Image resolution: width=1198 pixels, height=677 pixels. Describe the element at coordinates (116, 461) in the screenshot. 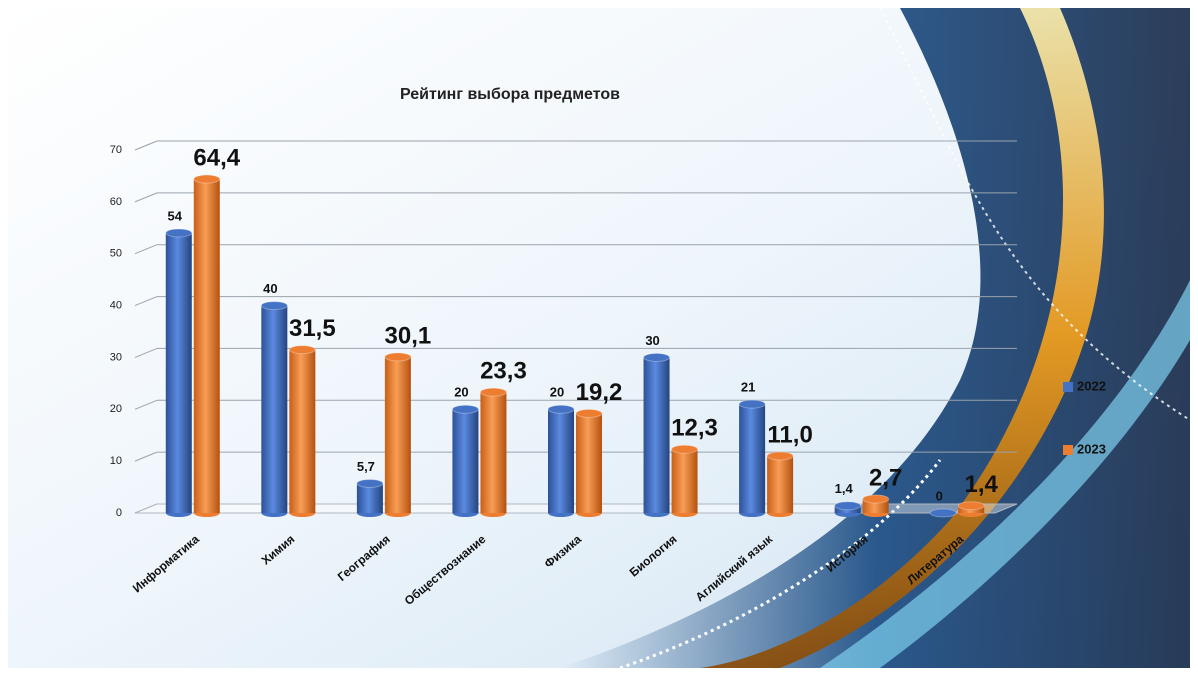

I see `y-tick-label: 10` at that location.